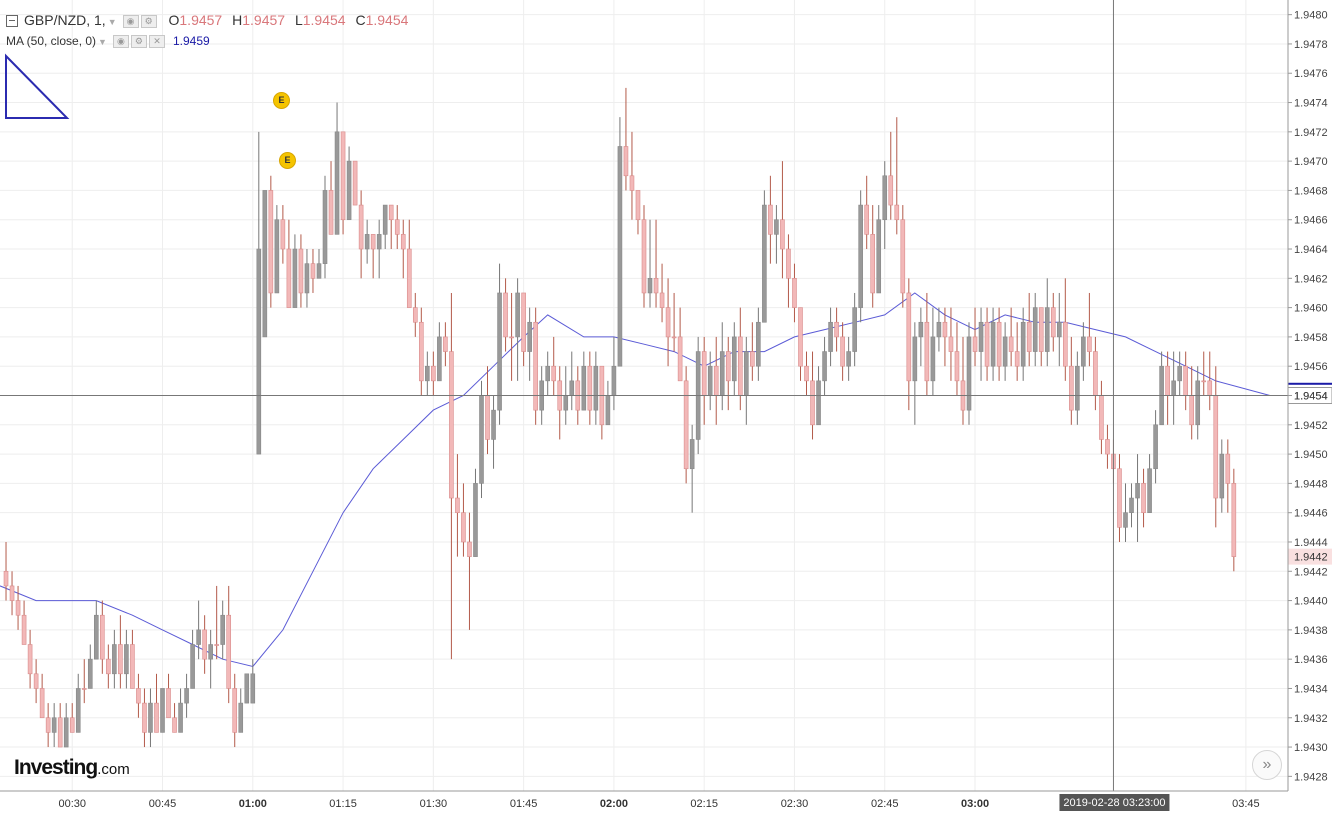 The image size is (1332, 814). I want to click on y-tick-label: 1.9454, so click(1311, 397).